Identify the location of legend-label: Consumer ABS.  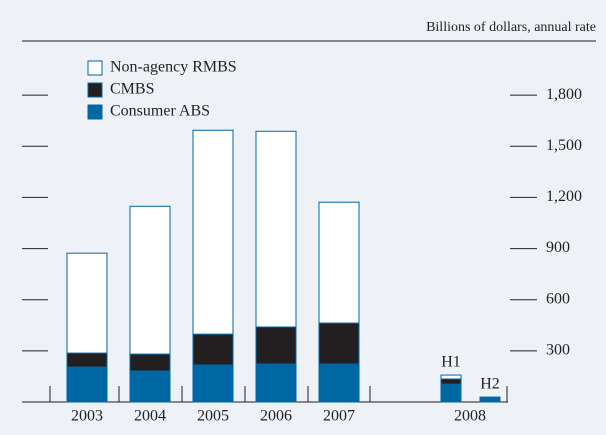
(160, 111).